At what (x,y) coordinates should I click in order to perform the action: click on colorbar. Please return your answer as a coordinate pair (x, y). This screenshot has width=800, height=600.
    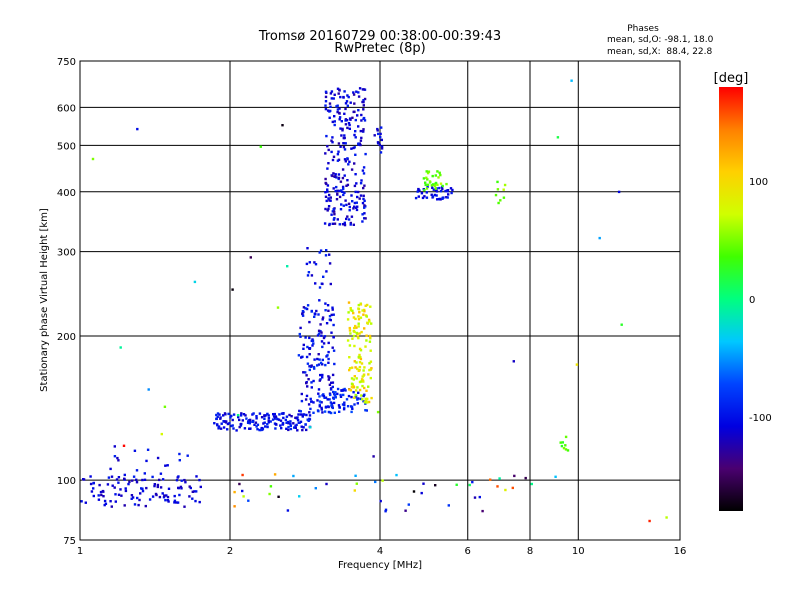
    Looking at the image, I should click on (731, 299).